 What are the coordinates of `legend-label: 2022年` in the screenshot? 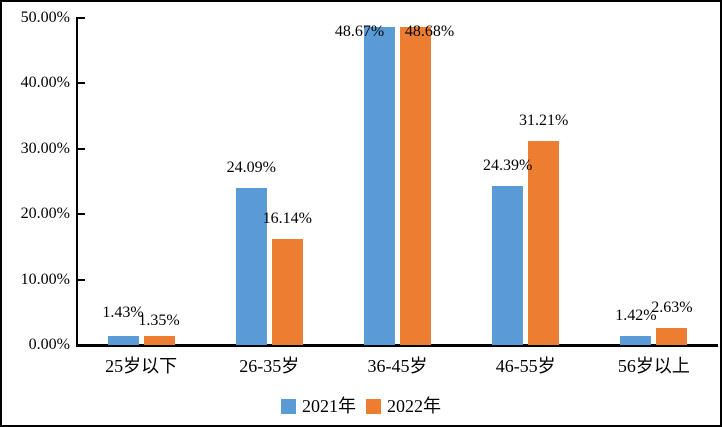 It's located at (414, 406).